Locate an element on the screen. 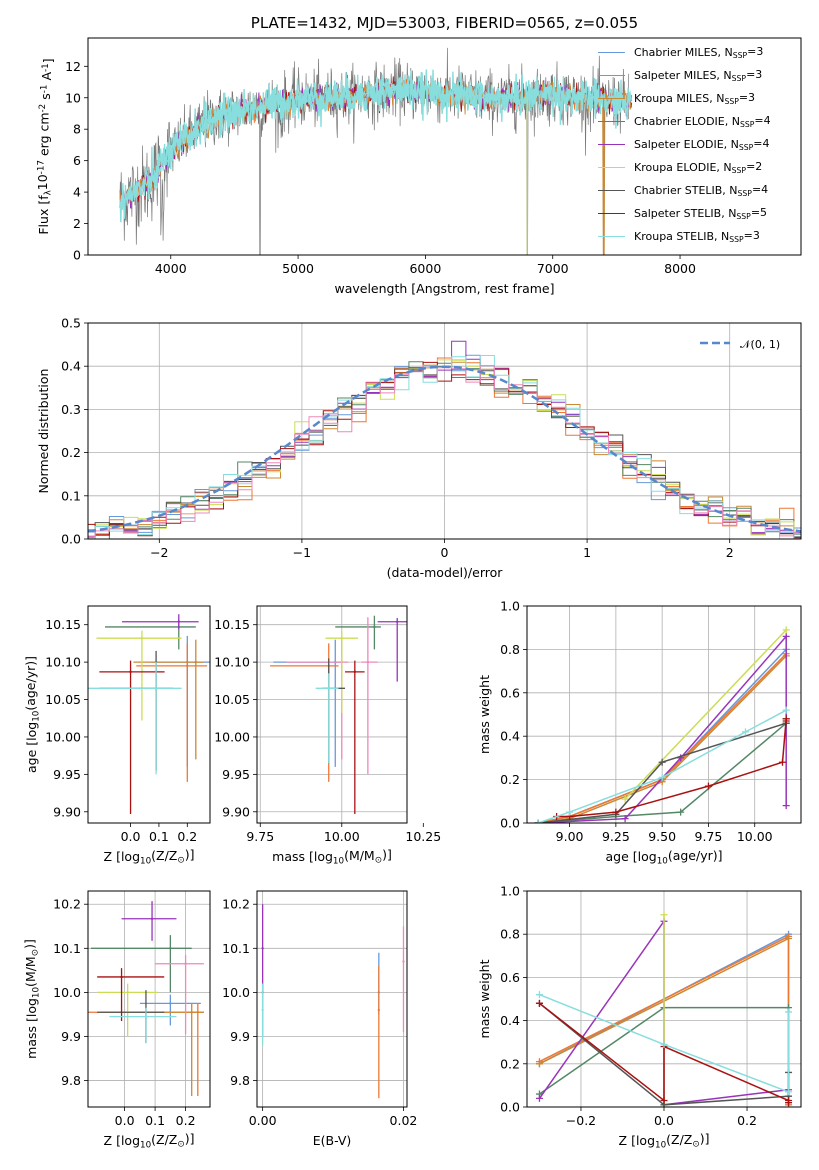 Image resolution: width=819 pixels, height=1170 pixels. y-axis-label: Flux [fλ10-17 erg cm-2 s-1 A-1] is located at coordinates (45, 146).